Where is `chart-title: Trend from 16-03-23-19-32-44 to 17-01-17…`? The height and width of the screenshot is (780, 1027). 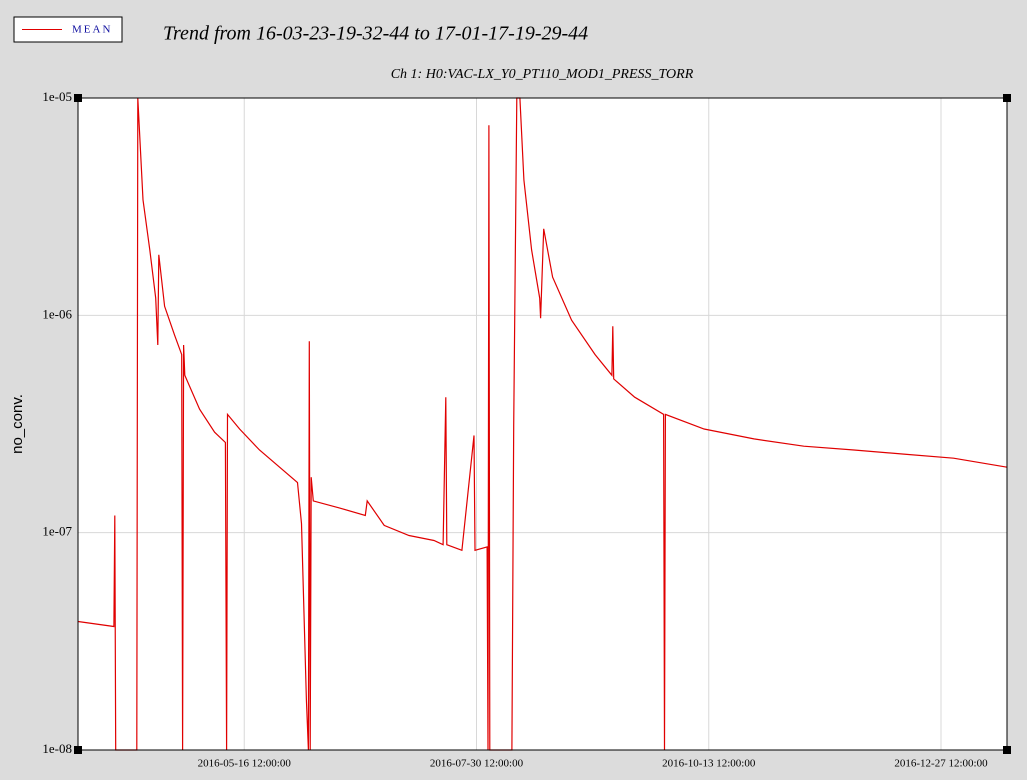
chart-title: Trend from 16-03-23-19-32-44 to 17-01-17… is located at coordinates (375, 34).